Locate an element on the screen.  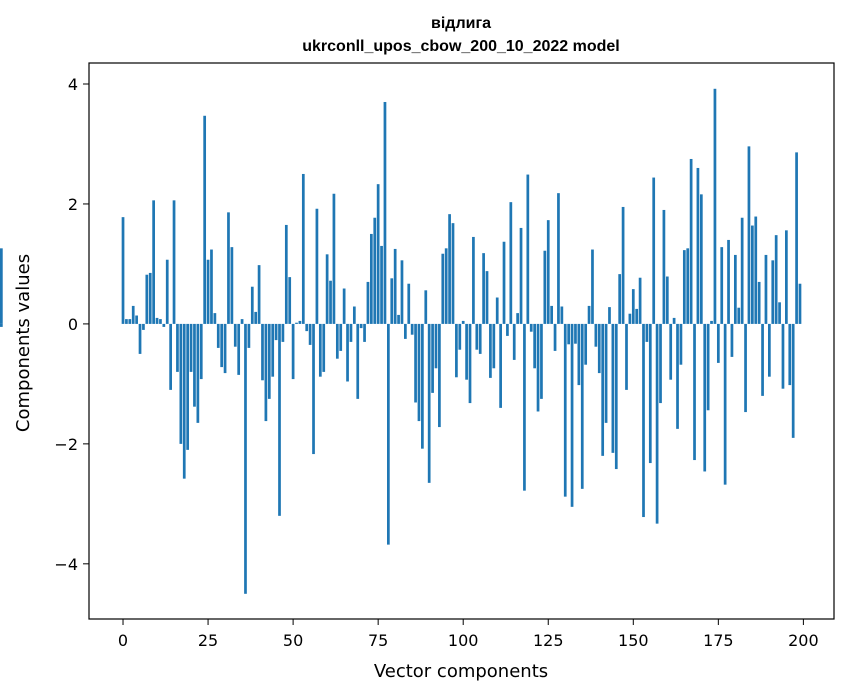
x-tick-label: 75 is located at coordinates (378, 640).